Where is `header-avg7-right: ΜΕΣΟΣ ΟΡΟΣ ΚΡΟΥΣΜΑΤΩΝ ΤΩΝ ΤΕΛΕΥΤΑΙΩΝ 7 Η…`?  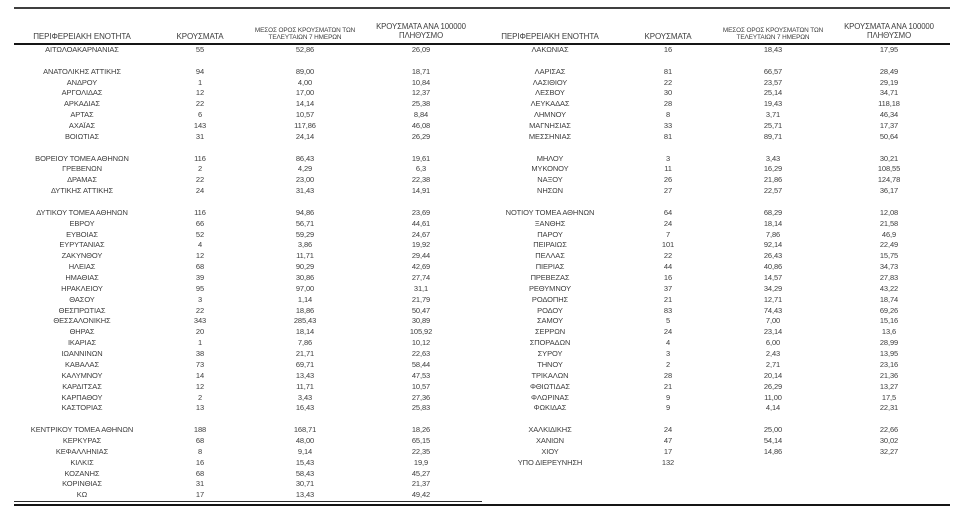
header-avg7-right: ΜΕΣΟΣ ΟΡΟΣ ΚΡΟΥΣΜΑΤΩΝ ΤΩΝ ΤΕΛΕΥΤΑΙΩΝ 7 Η… is located at coordinates (773, 25).